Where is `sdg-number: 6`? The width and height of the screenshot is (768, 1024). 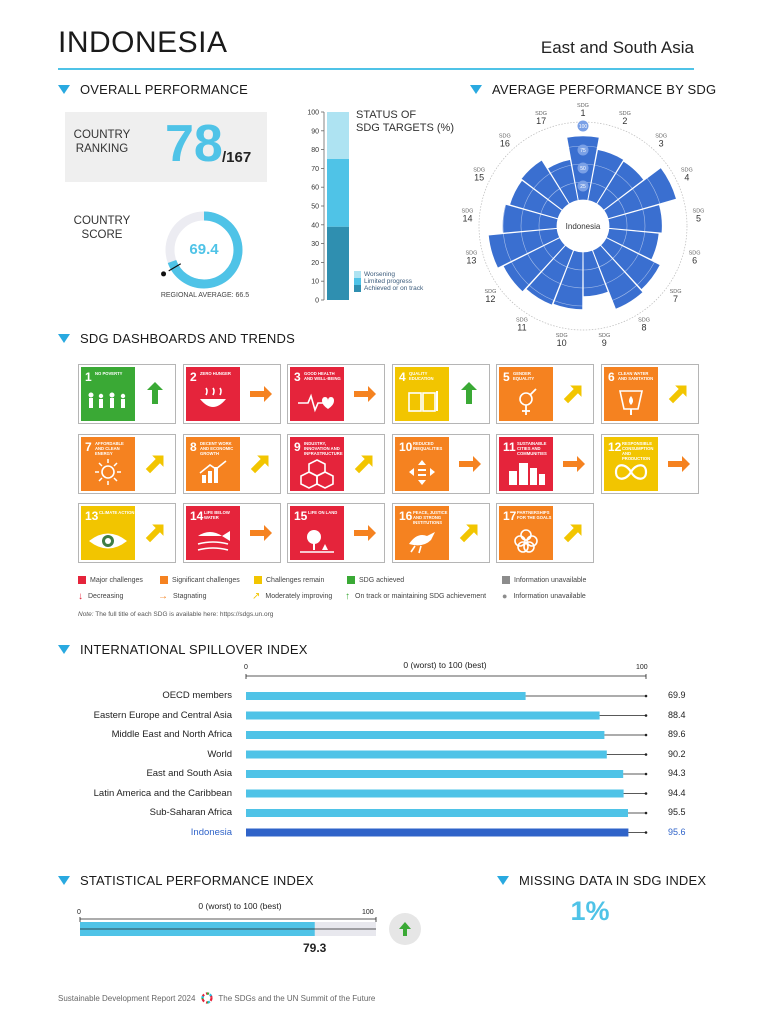
sdg-number: 6 is located at coordinates (611, 377).